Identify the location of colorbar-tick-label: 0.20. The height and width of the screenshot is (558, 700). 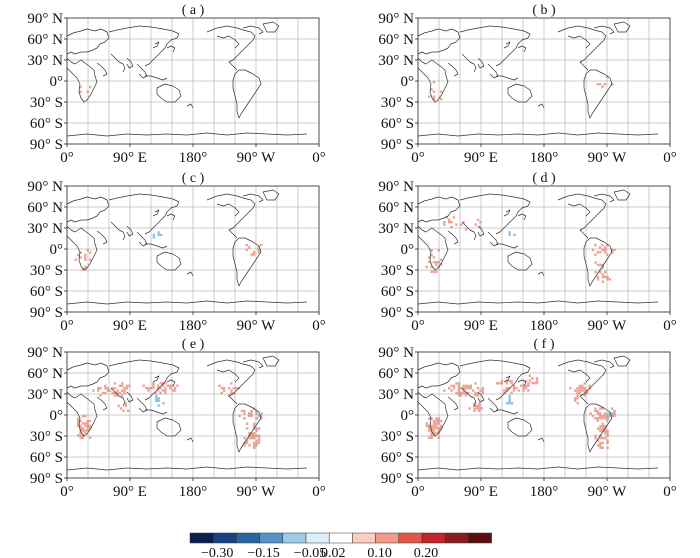
(426, 552).